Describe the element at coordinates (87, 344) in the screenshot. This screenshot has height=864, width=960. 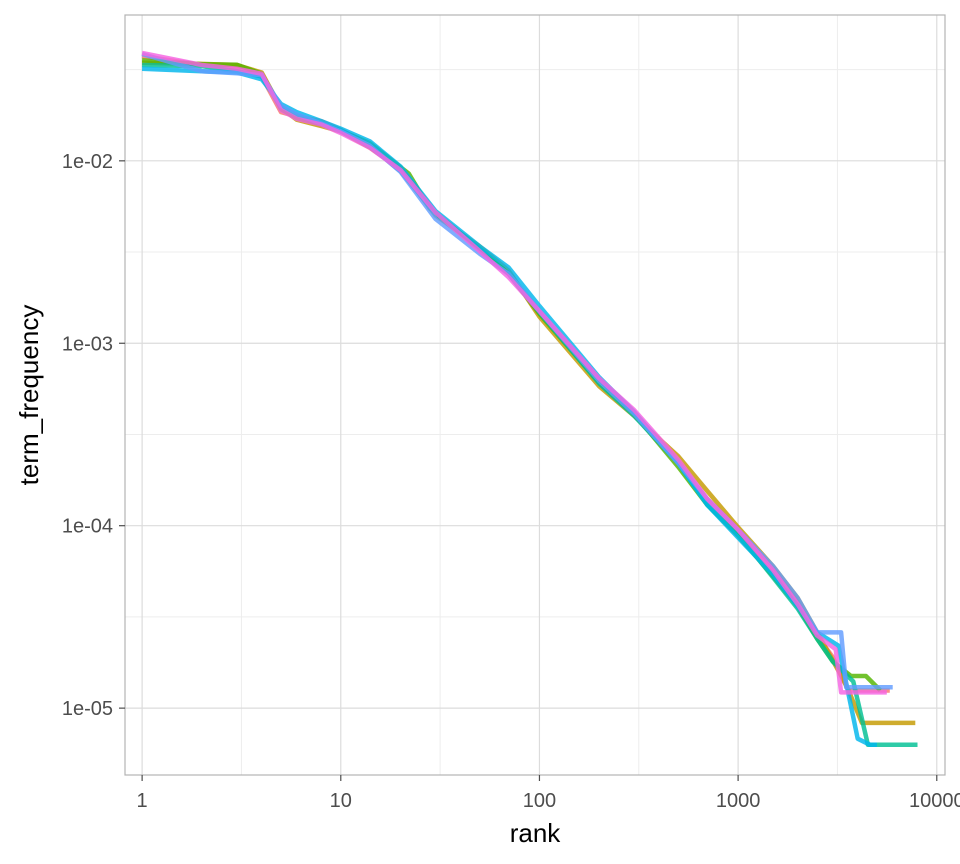
I see `y-tick-label: 1e-03` at that location.